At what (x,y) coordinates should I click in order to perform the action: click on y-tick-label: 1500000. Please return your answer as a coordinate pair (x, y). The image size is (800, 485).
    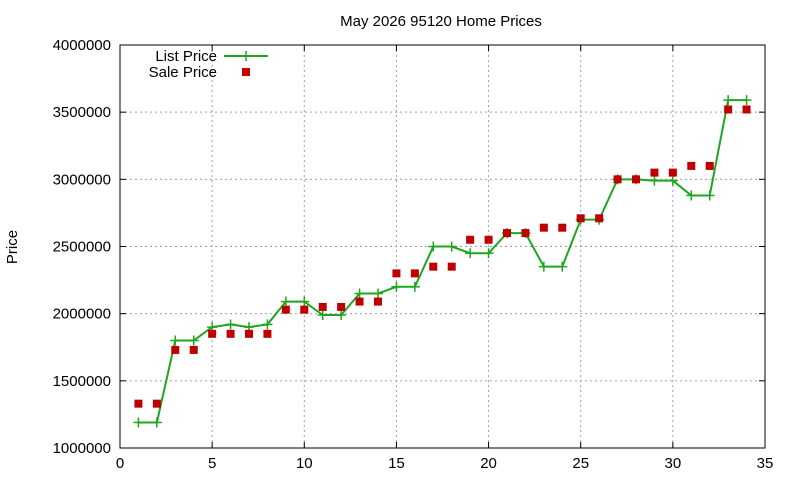
    Looking at the image, I should click on (82, 381).